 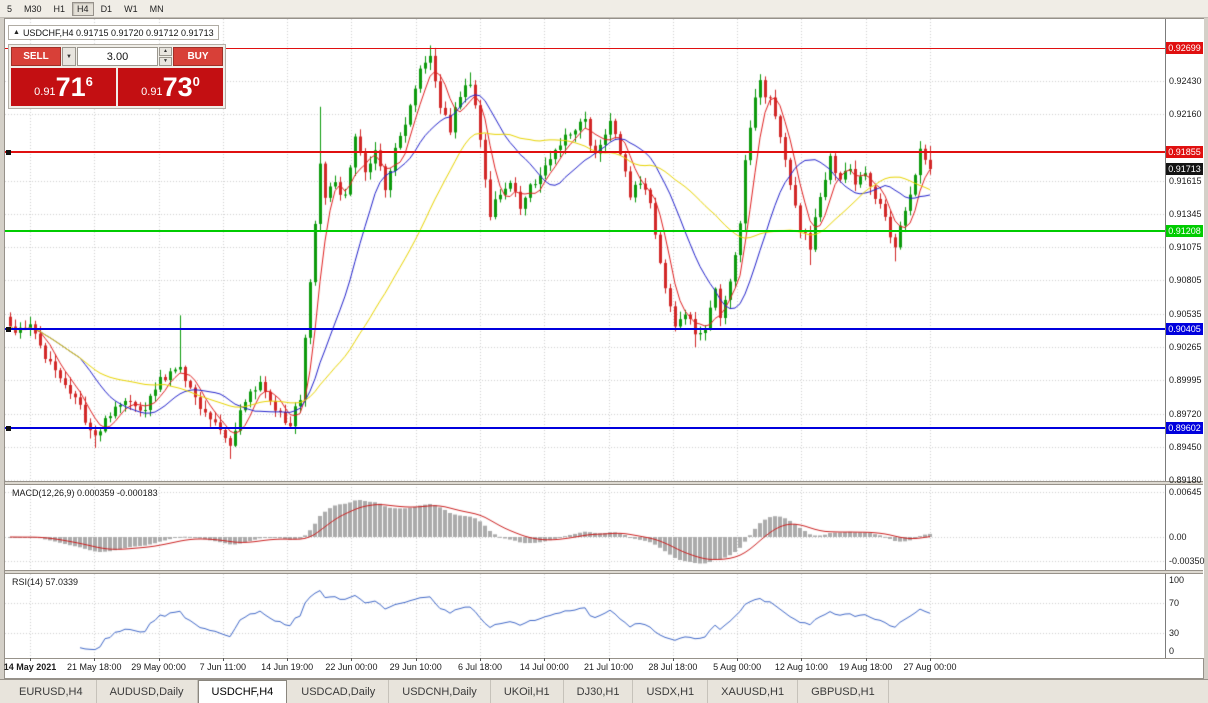 What do you see at coordinates (1185, 214) in the screenshot?
I see `price-axis-label: 0.91345` at bounding box center [1185, 214].